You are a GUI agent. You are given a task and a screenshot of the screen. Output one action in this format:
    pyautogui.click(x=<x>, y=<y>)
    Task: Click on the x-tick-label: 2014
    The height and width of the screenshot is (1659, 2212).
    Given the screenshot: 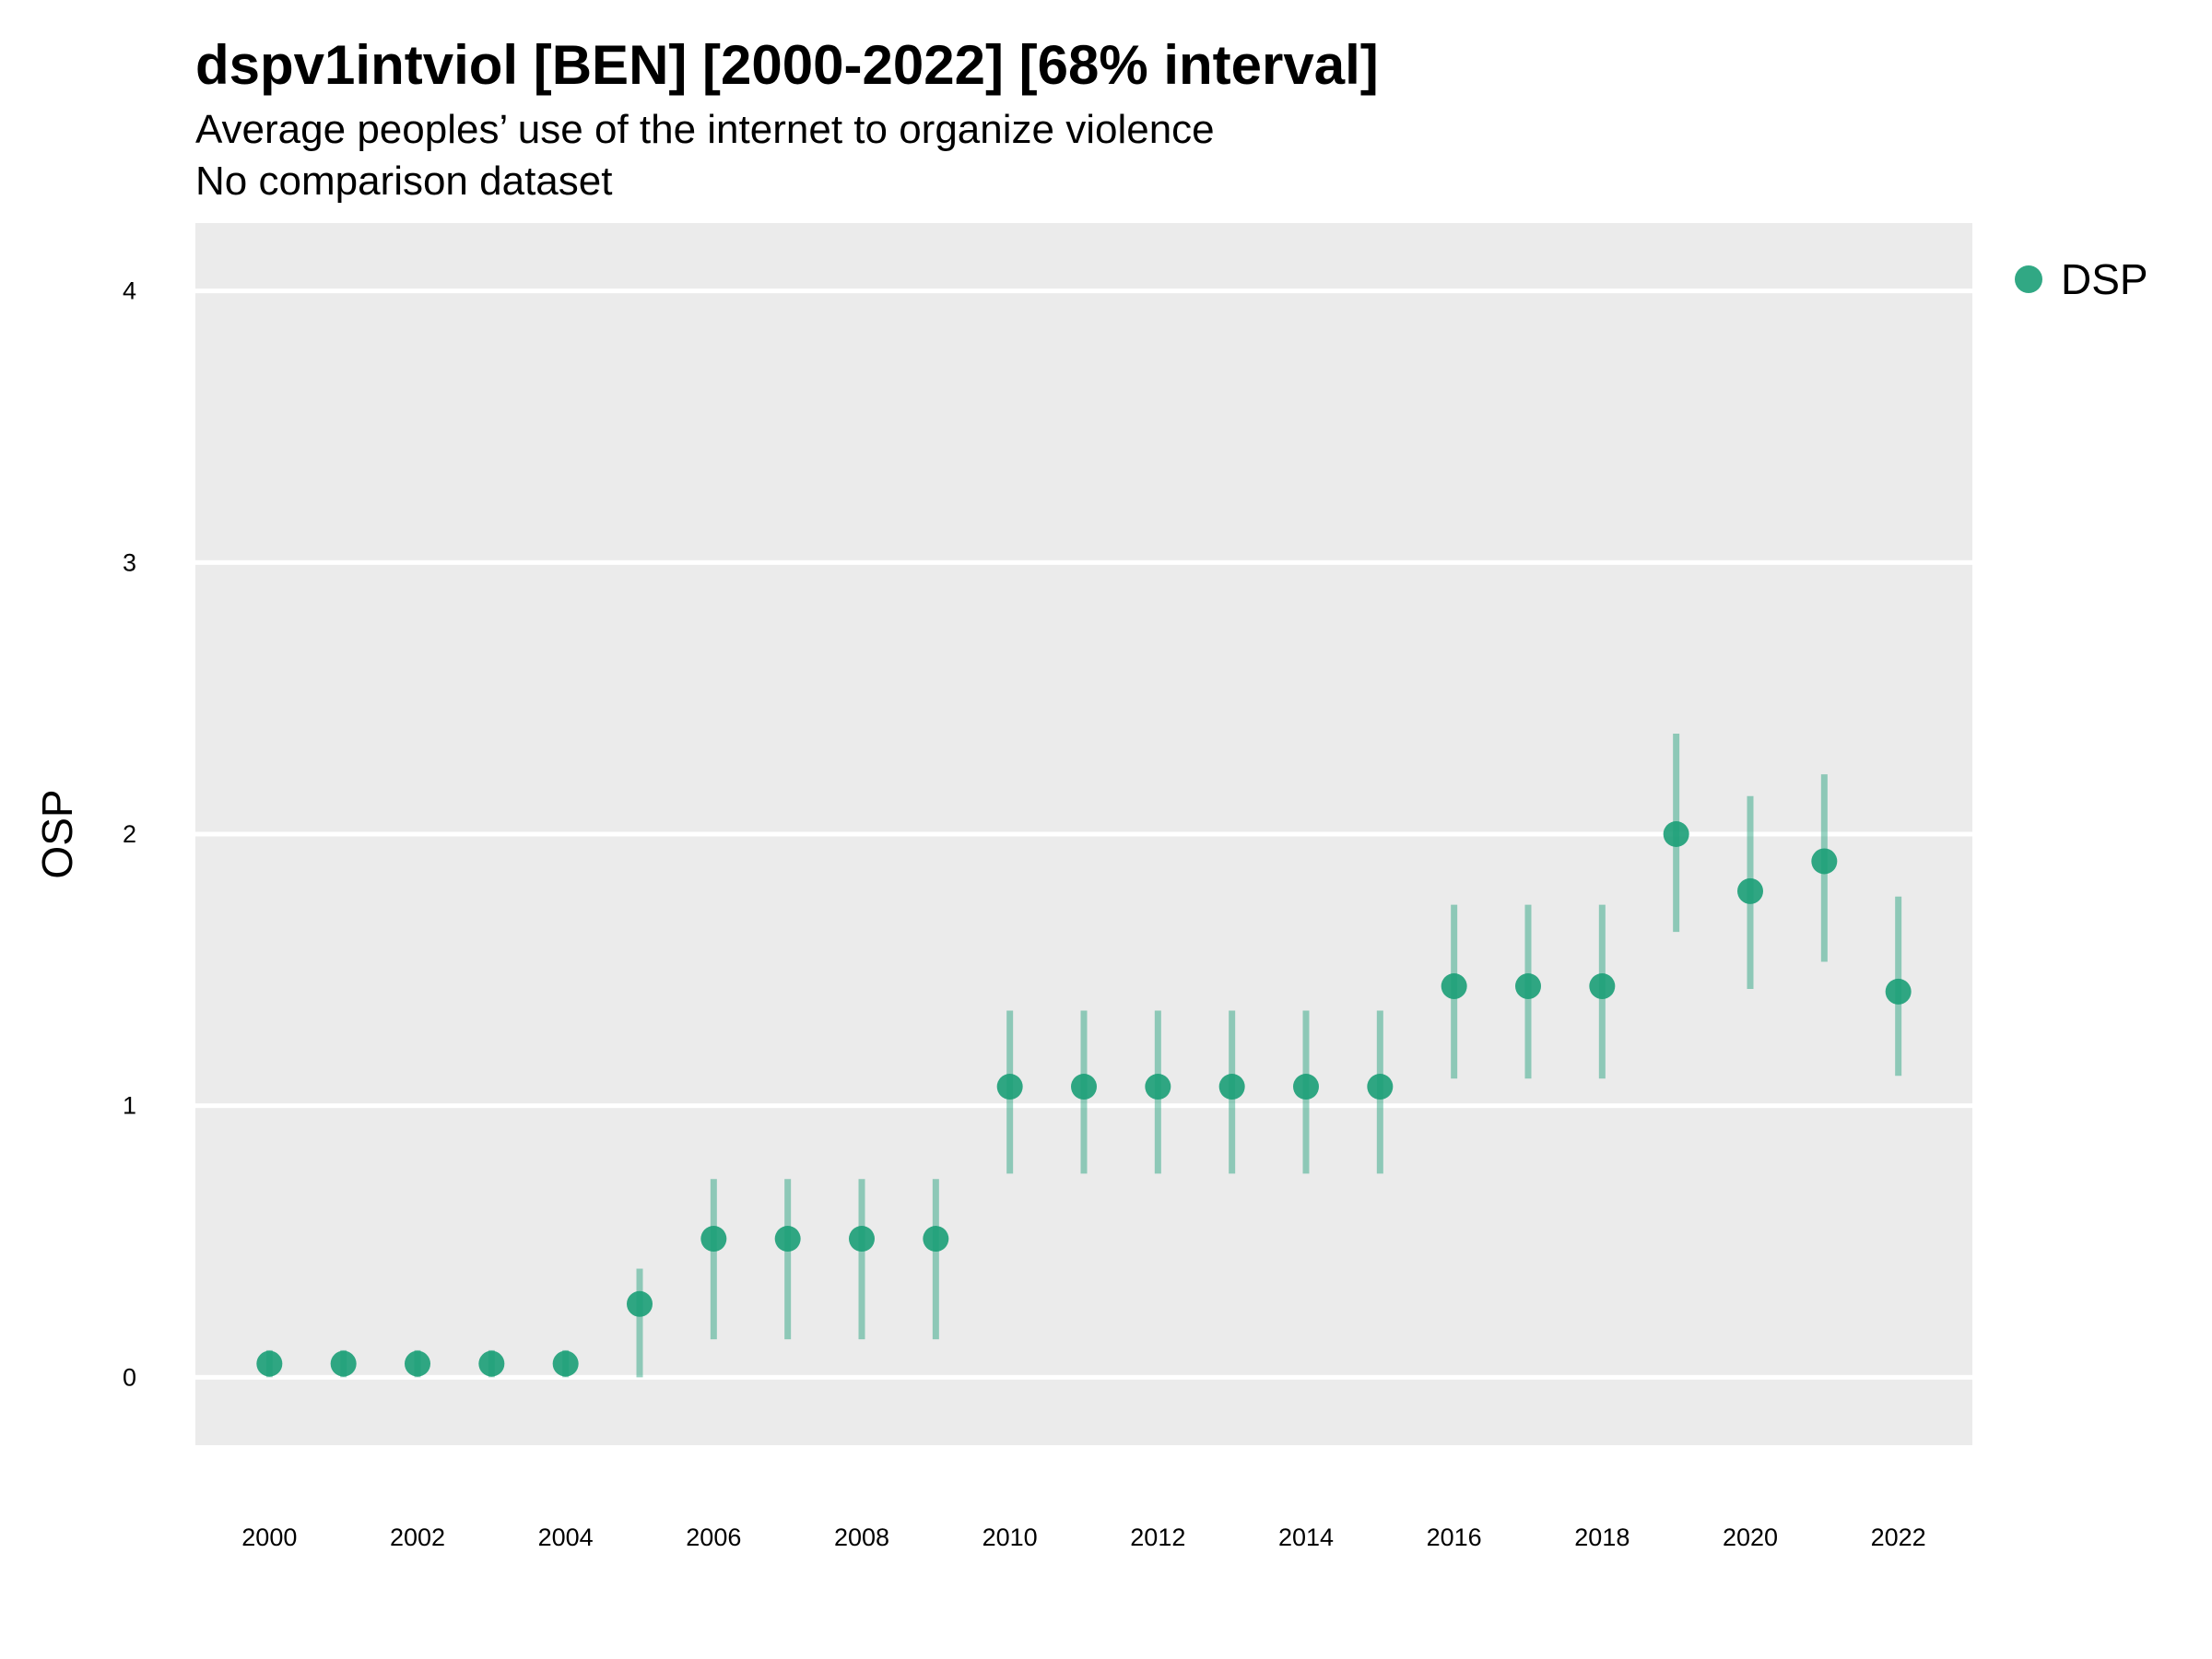 What is the action you would take?
    pyautogui.click(x=1306, y=1537)
    